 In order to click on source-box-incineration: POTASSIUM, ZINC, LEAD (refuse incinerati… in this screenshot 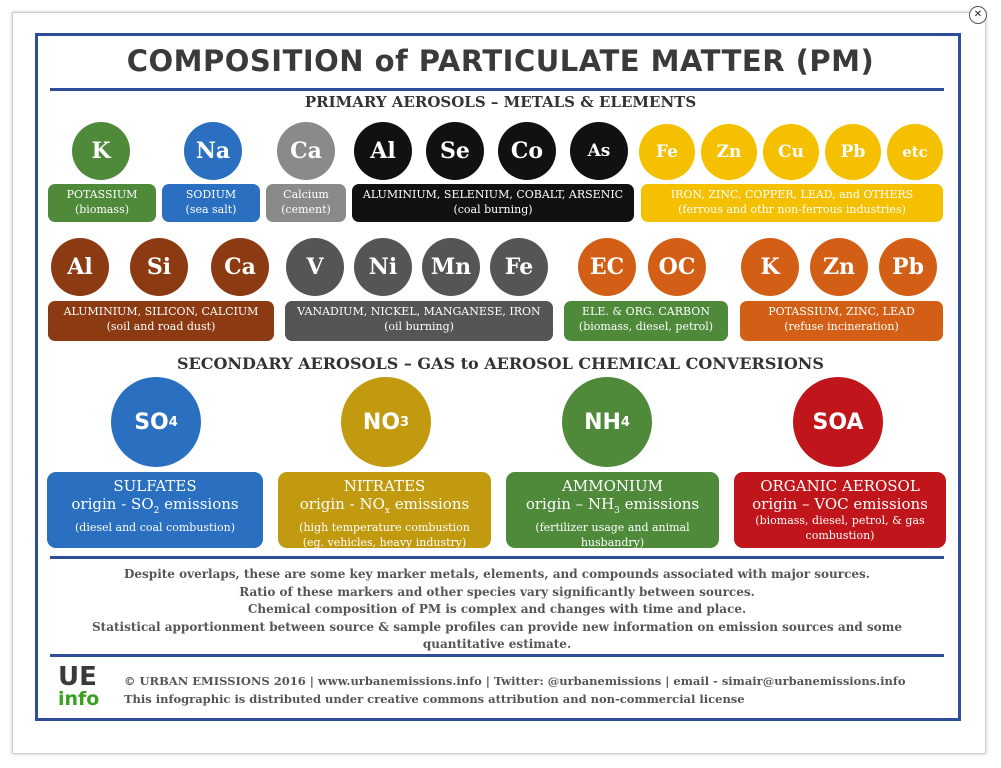, I will do `click(841, 321)`.